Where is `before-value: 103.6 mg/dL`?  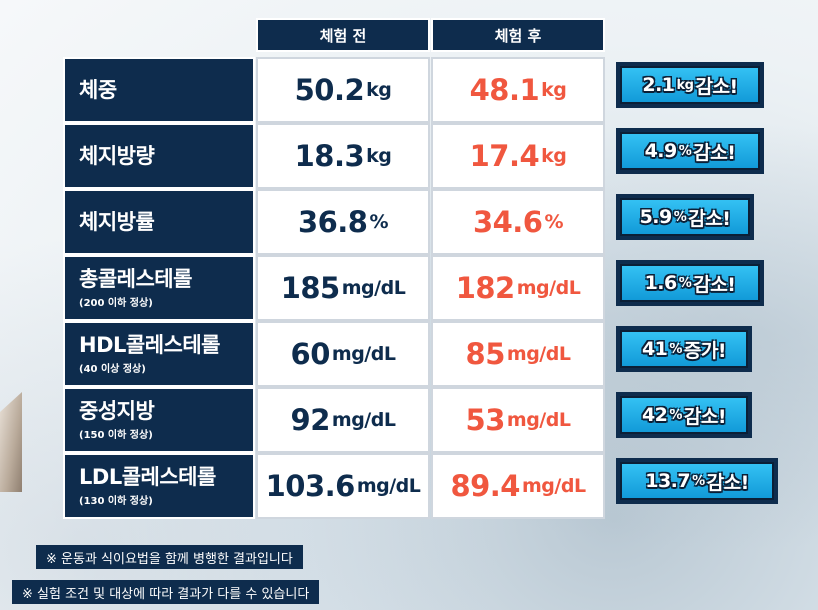
before-value: 103.6 mg/dL is located at coordinates (343, 486).